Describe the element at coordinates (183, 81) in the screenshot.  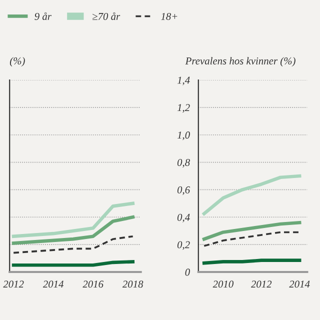
I see `y-tick-label: 1,4` at that location.